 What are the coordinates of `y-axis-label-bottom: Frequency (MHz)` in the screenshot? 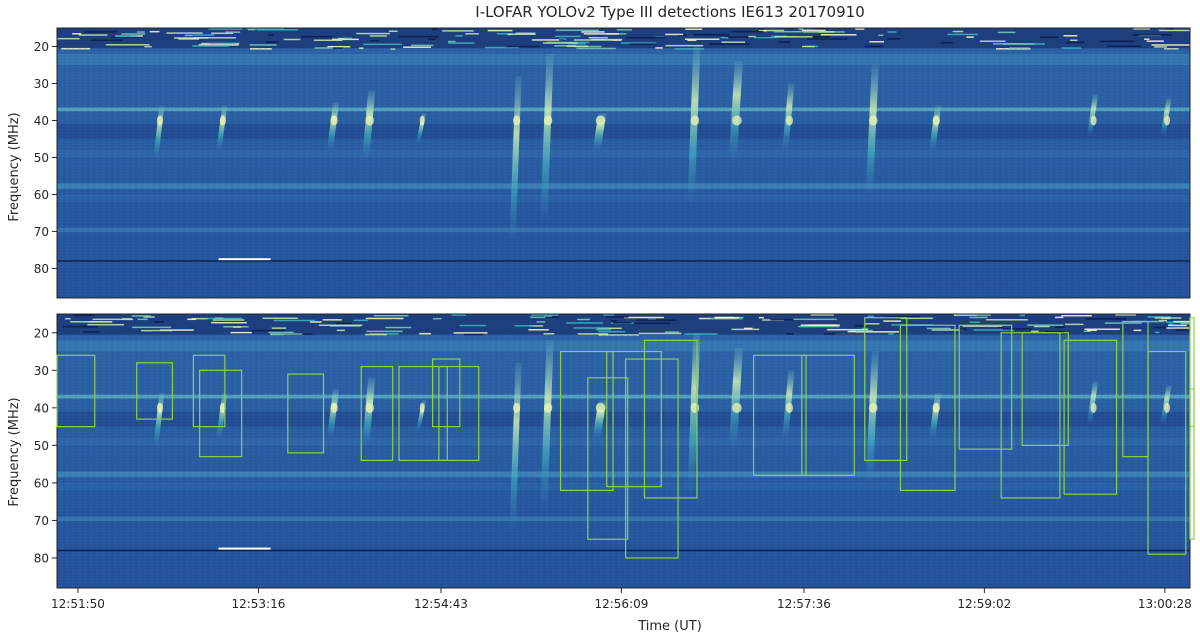 It's located at (14, 451).